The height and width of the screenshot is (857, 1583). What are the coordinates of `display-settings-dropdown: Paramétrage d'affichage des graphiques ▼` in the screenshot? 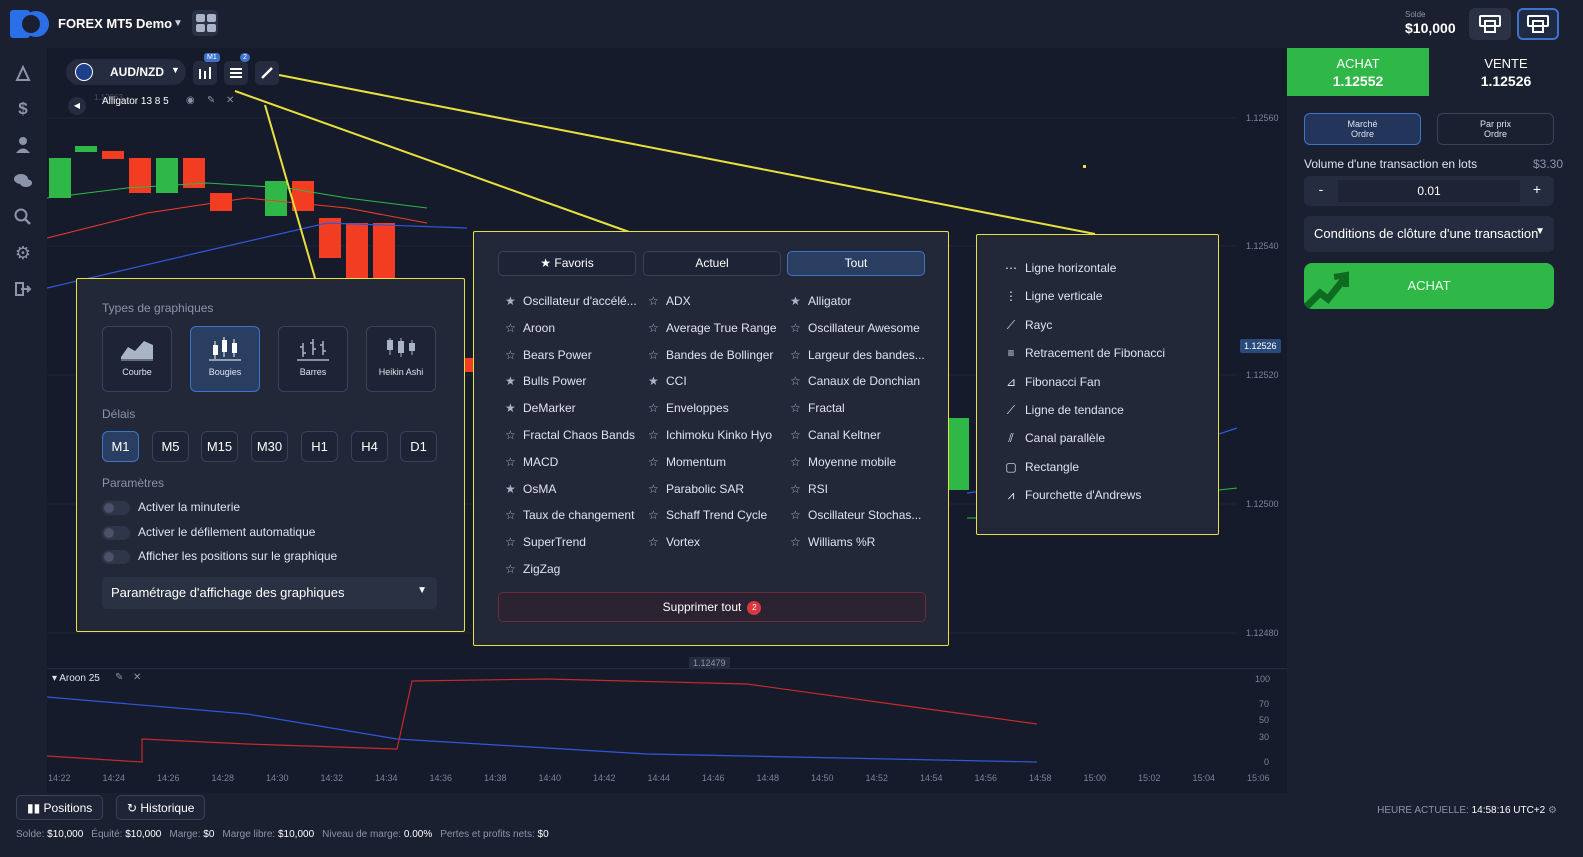 It's located at (269, 593).